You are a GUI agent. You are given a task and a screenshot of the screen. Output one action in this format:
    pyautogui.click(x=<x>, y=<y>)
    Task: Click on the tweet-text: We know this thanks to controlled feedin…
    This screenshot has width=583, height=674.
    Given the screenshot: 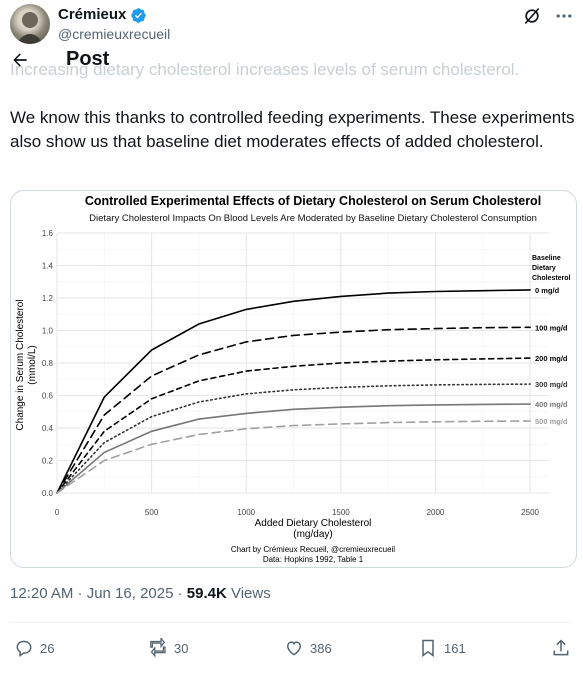 What is the action you would take?
    pyautogui.click(x=292, y=129)
    